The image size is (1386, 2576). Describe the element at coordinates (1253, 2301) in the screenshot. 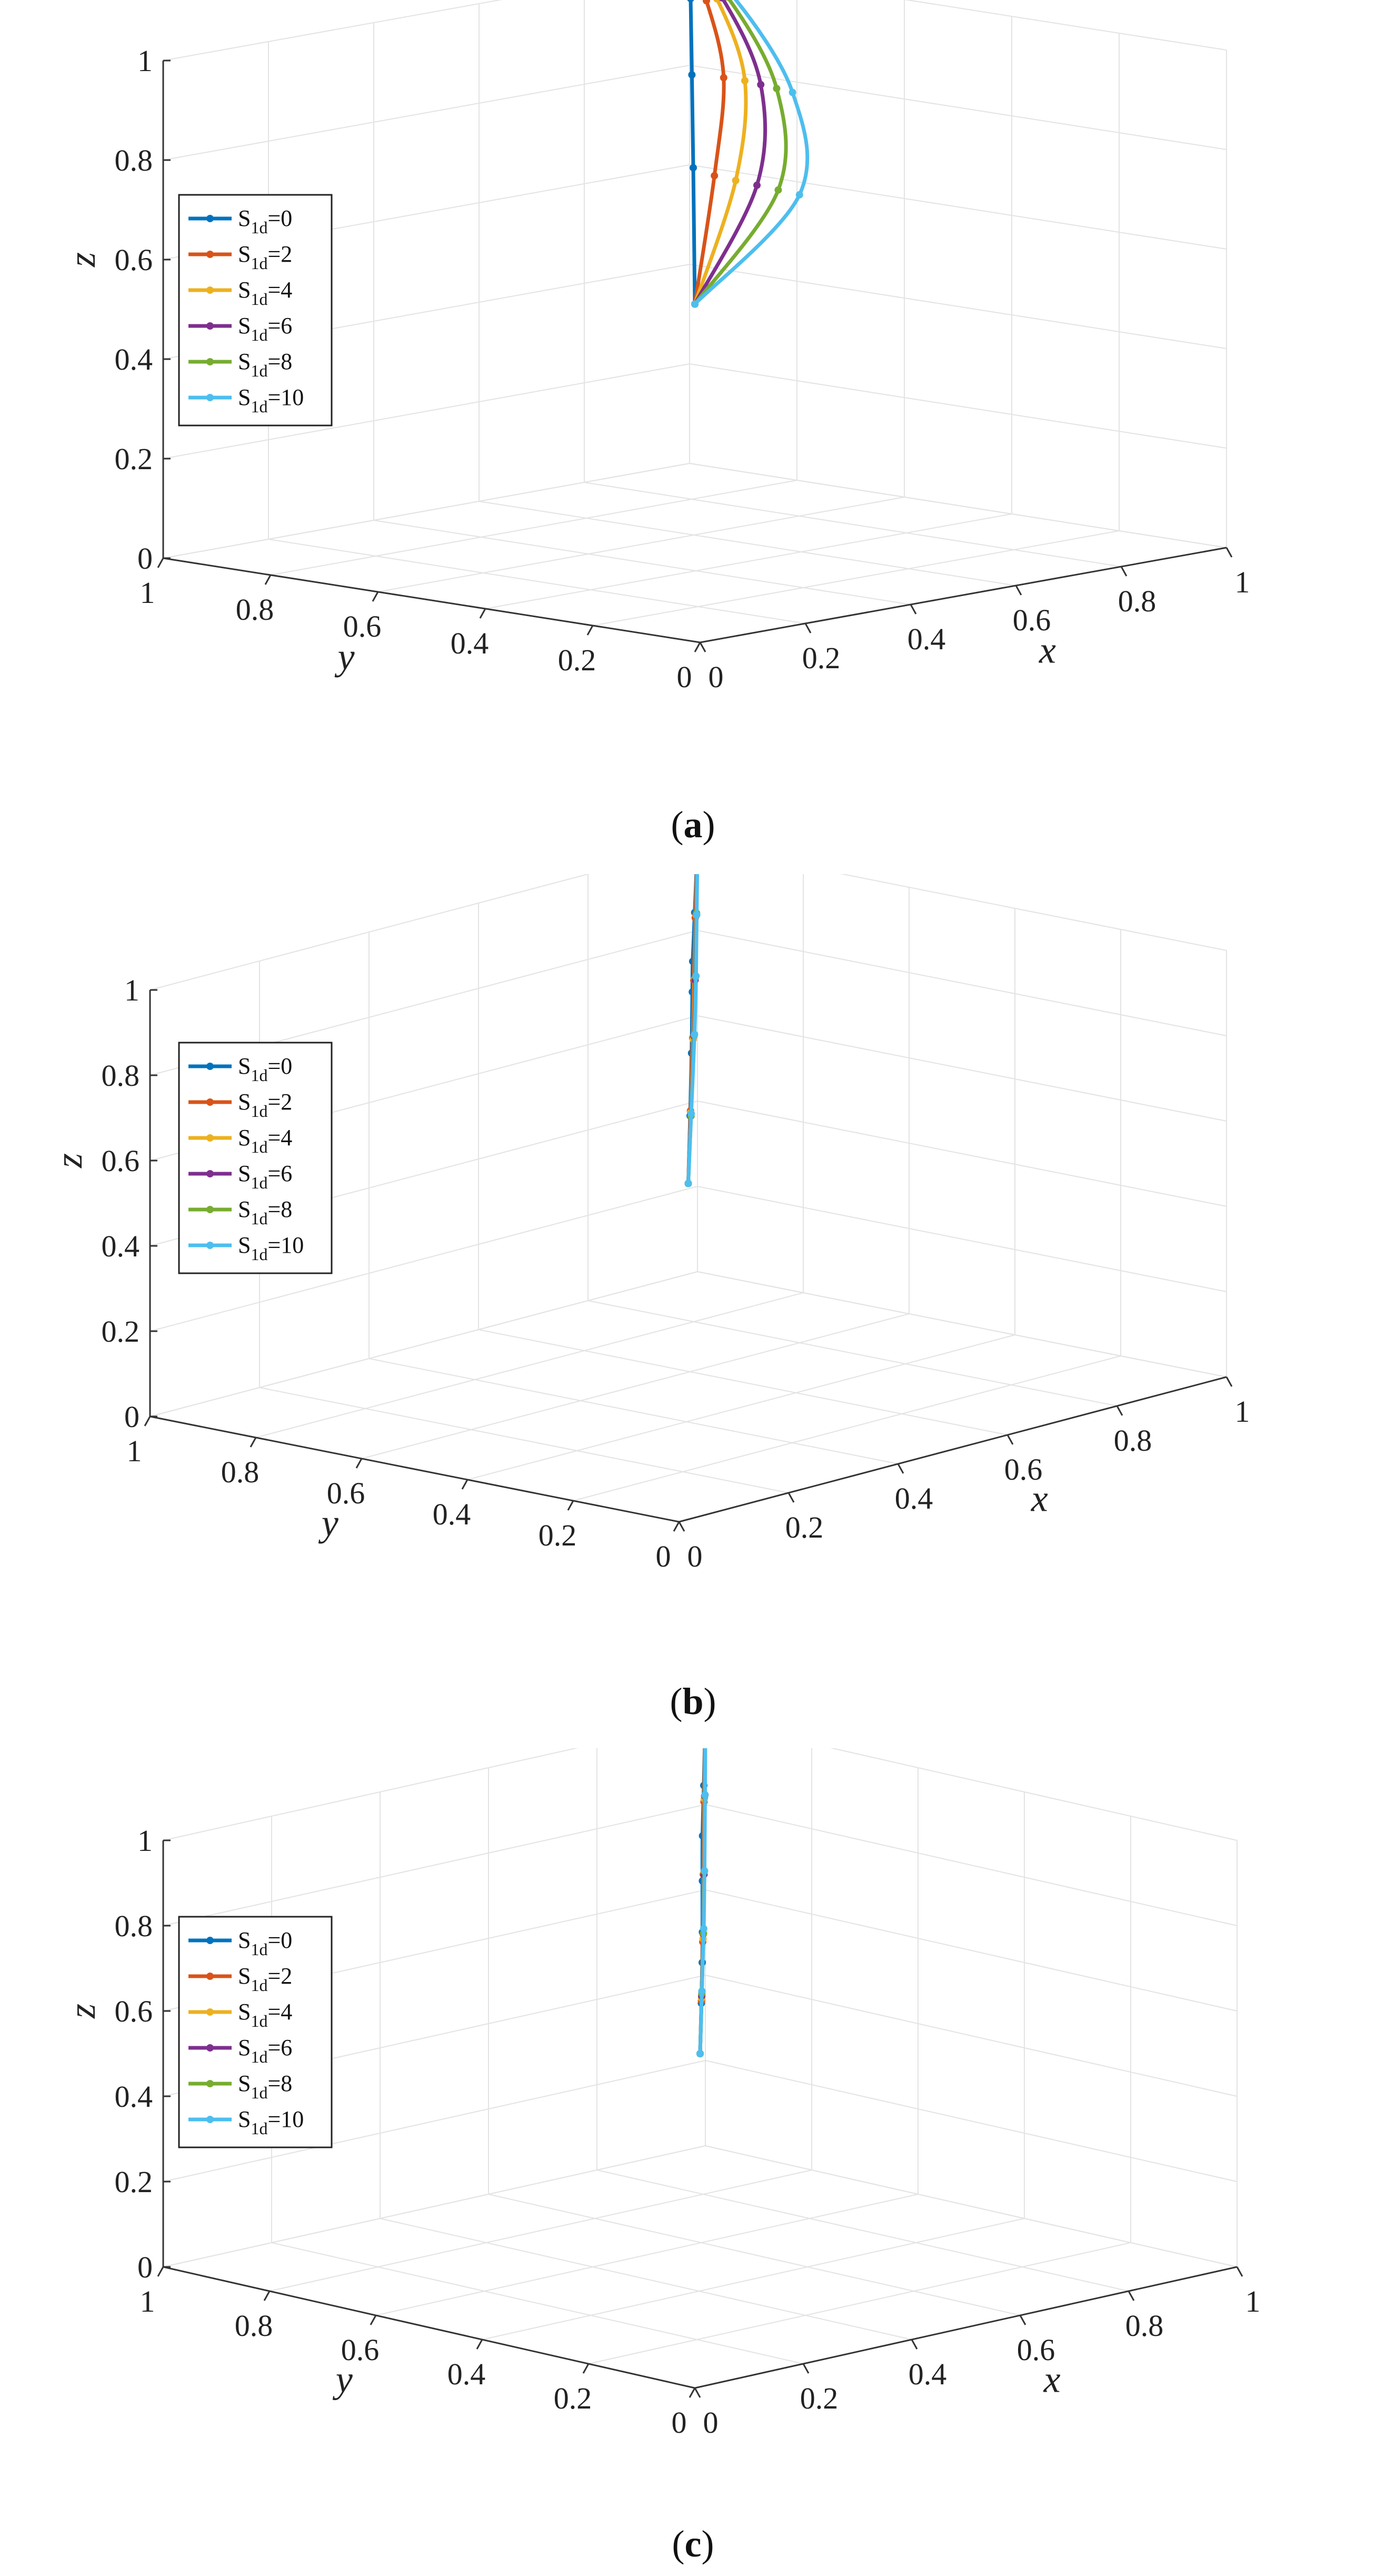

I see `x-tick-label-c-5: 1` at that location.